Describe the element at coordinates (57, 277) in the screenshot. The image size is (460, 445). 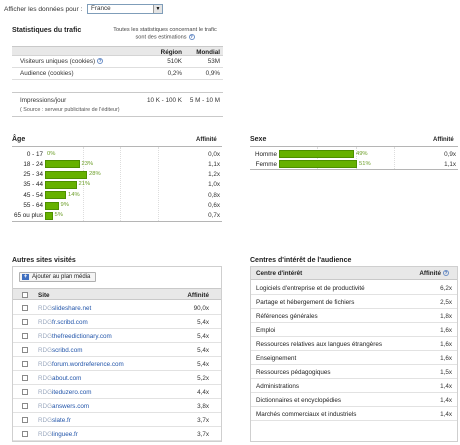
I see `add-to-media-plan-button: + Ajouter au plan média` at that location.